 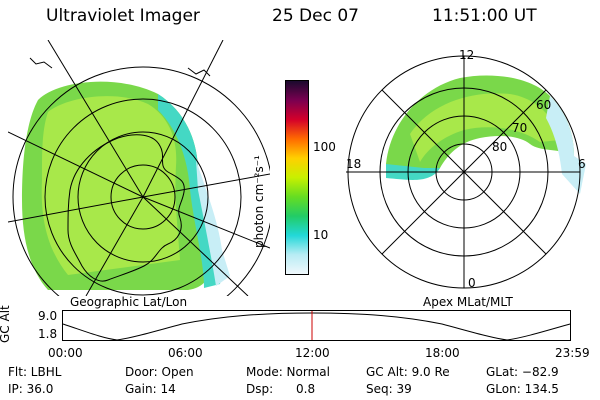 What do you see at coordinates (48, 334) in the screenshot?
I see `timeline-ytick-1-8: 1.8` at bounding box center [48, 334].